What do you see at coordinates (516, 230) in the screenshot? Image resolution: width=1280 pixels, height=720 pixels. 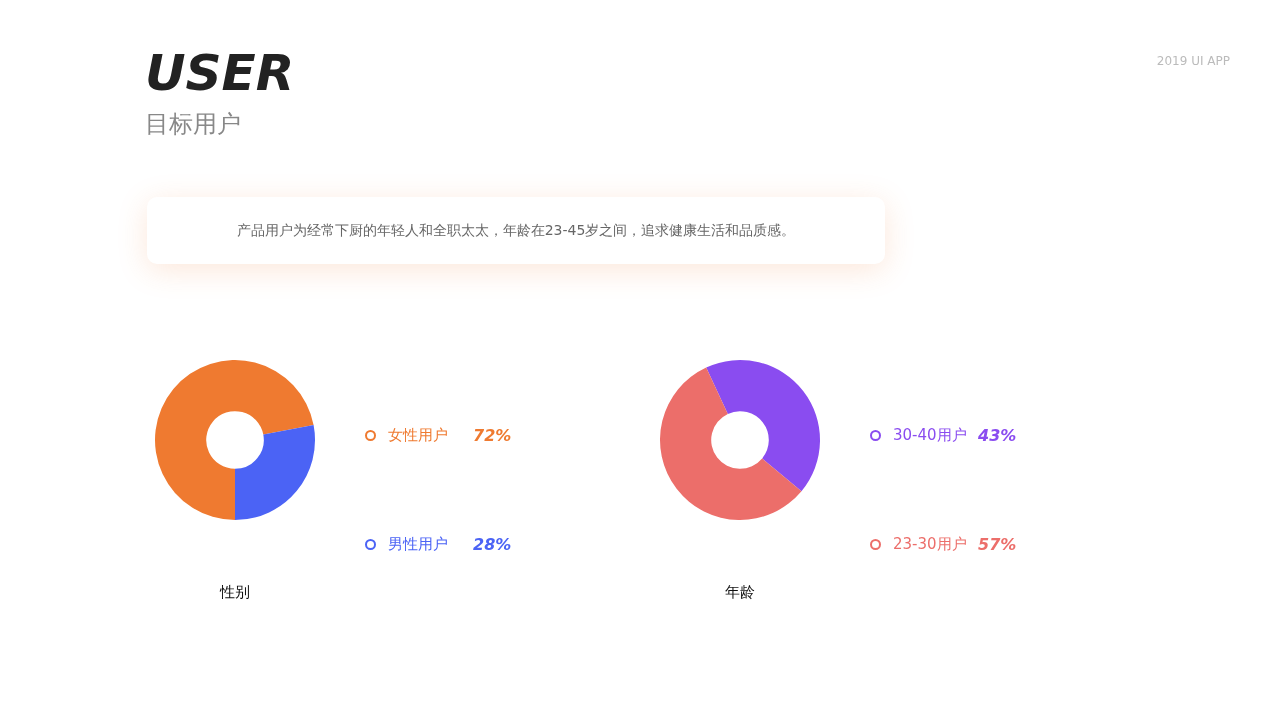 I see `text: 产品用户为经常下厨的年轻人和全职太太，年龄在23-45岁之间，追求健康生活和品质感。` at bounding box center [516, 230].